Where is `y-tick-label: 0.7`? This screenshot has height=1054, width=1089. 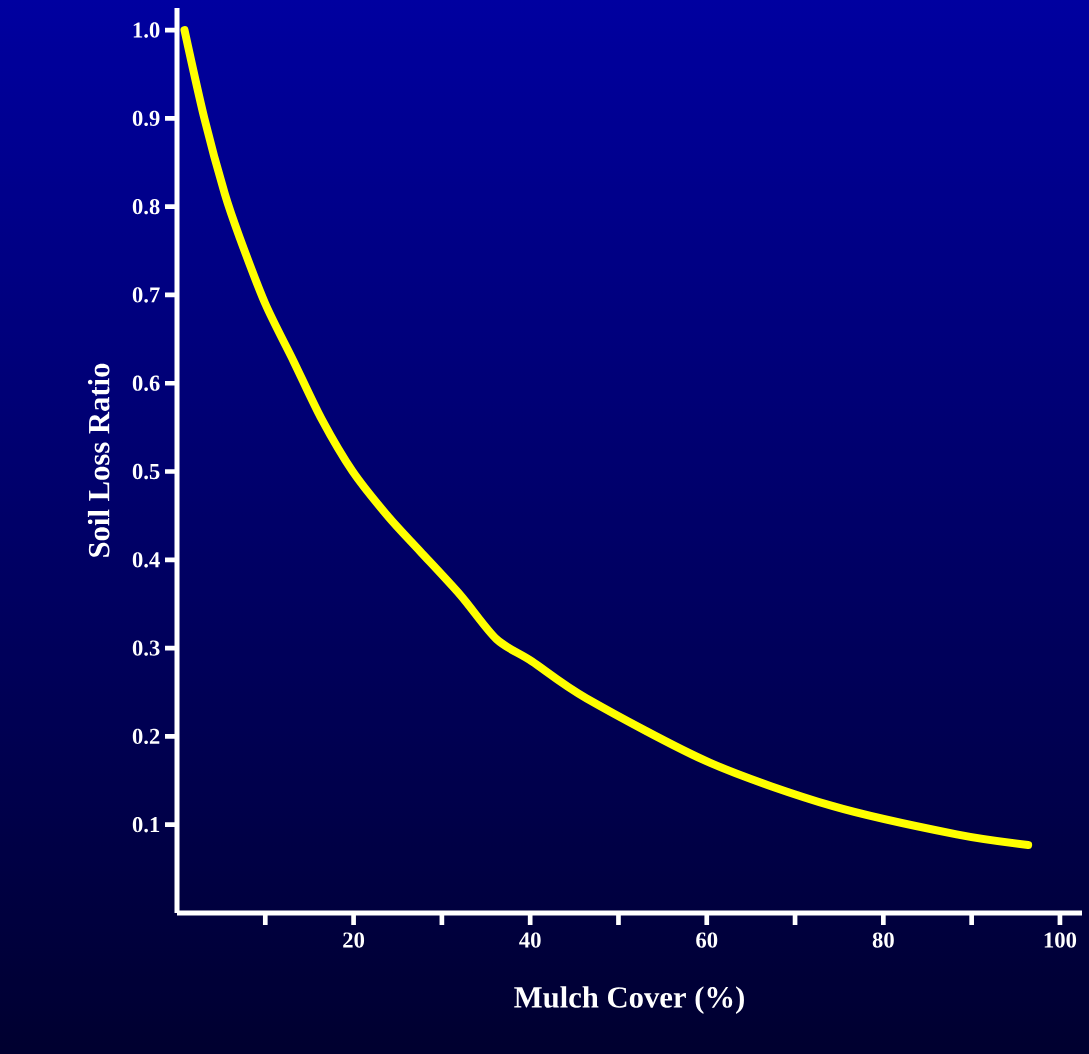
y-tick-label: 0.7 is located at coordinates (146, 295).